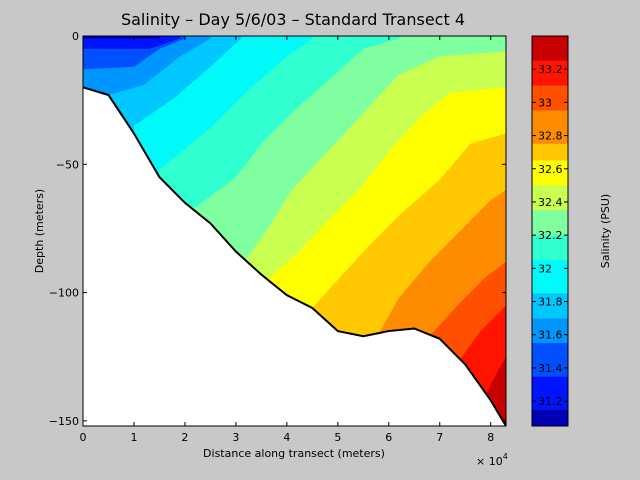  I want to click on y-tick-label: −100, so click(64, 293).